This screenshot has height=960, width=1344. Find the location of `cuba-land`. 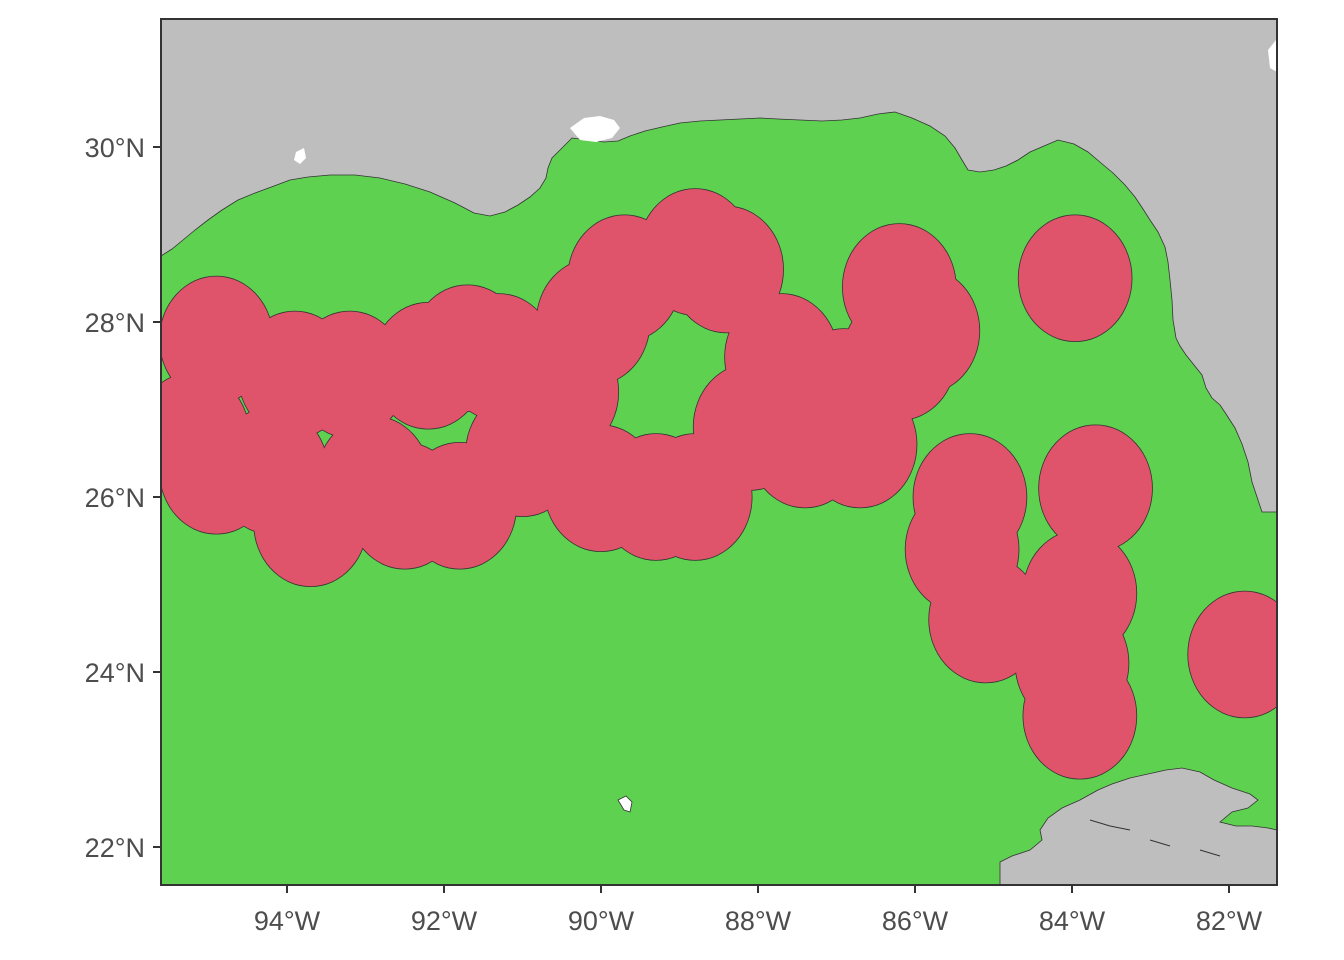

cuba-land is located at coordinates (1138, 826).